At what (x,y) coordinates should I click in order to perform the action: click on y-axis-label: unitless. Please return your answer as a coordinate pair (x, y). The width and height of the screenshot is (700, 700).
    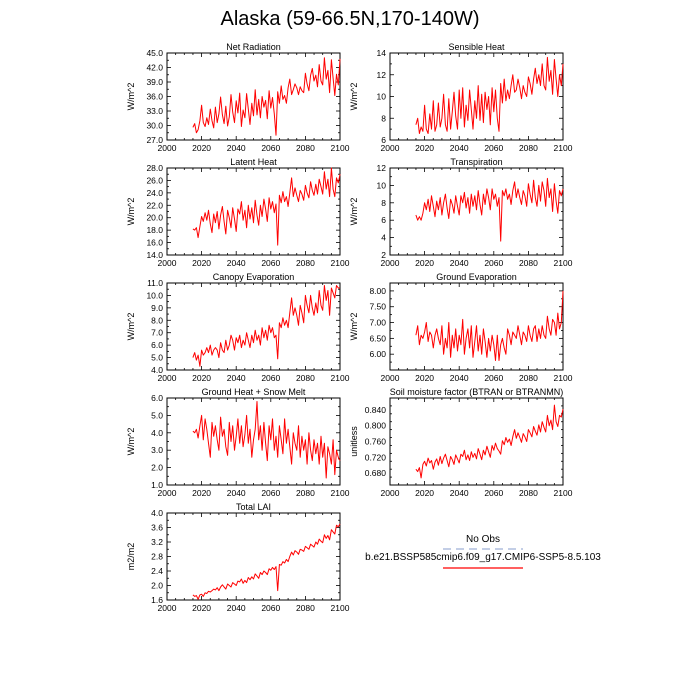
    Looking at the image, I should click on (354, 441).